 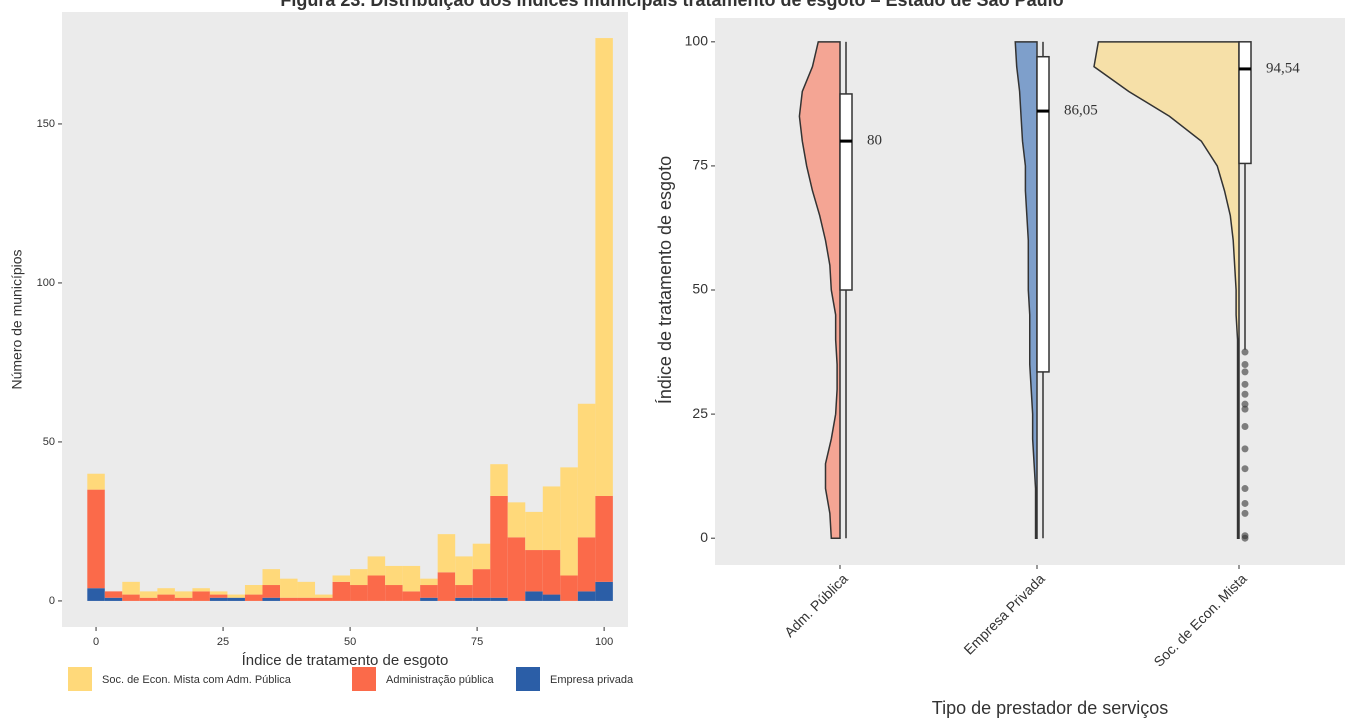 What do you see at coordinates (604, 642) in the screenshot?
I see `x-tick-label: 100` at bounding box center [604, 642].